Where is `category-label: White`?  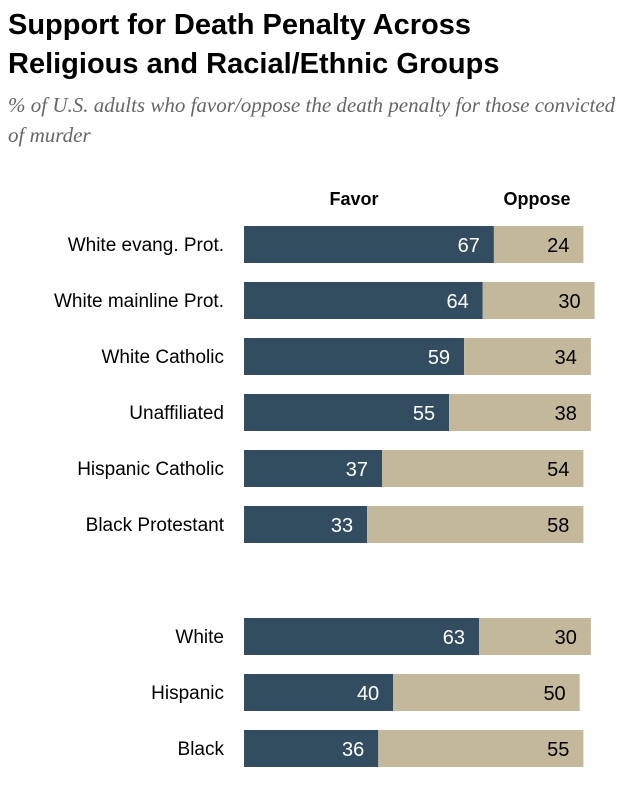 category-label: White is located at coordinates (199, 637).